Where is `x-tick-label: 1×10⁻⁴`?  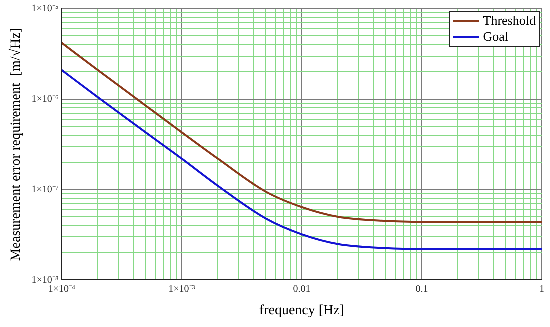 x-tick-label: 1×10⁻⁴ is located at coordinates (62, 289).